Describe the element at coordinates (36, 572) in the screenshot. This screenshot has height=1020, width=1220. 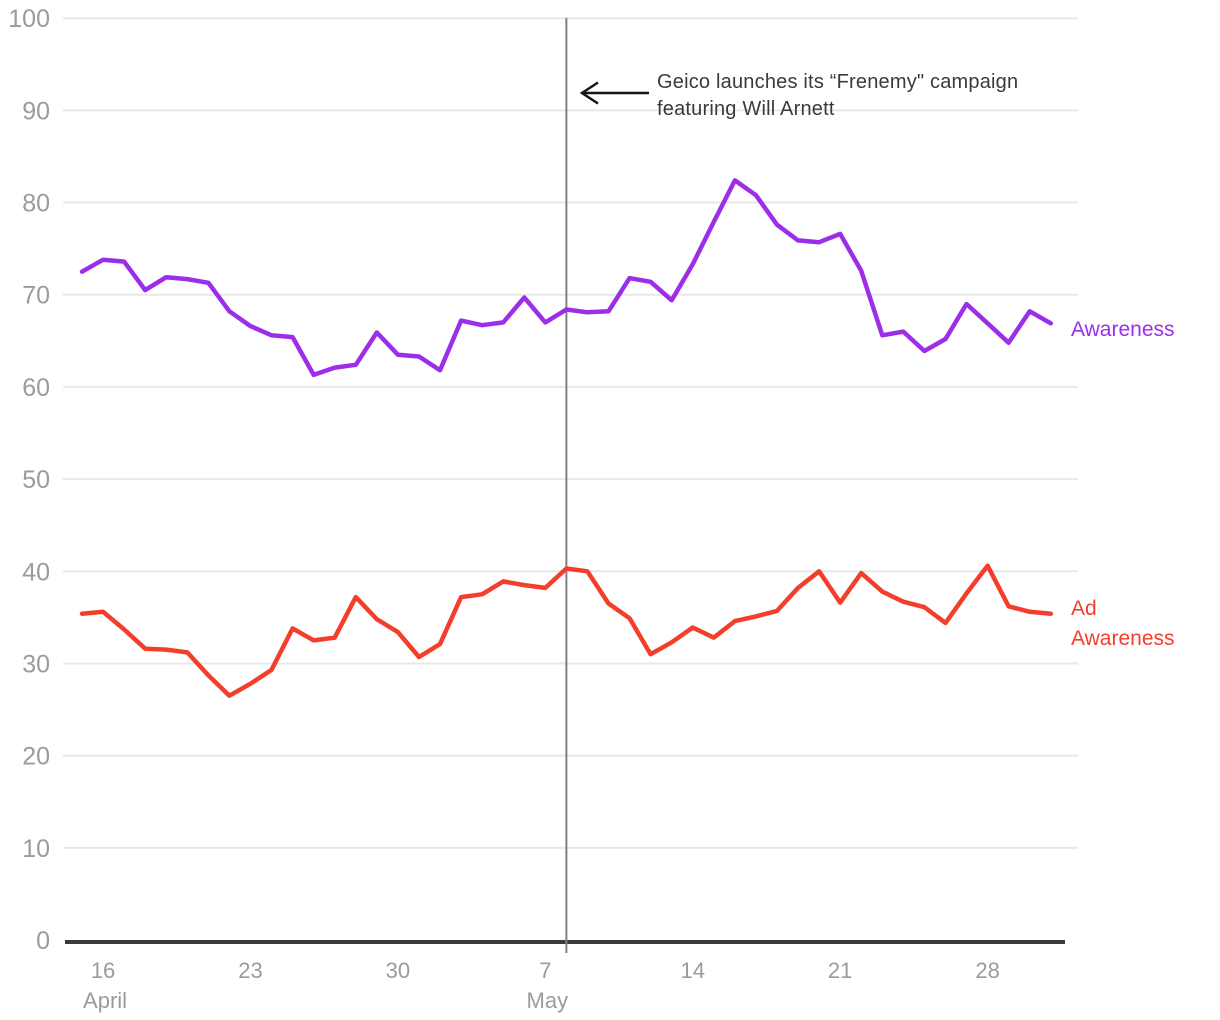
I see `y-tick-label-40: 40` at that location.